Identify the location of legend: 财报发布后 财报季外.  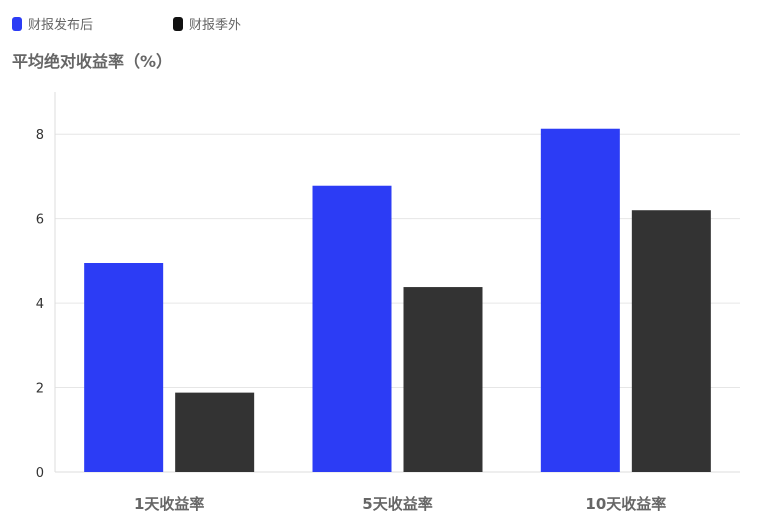
(166, 23).